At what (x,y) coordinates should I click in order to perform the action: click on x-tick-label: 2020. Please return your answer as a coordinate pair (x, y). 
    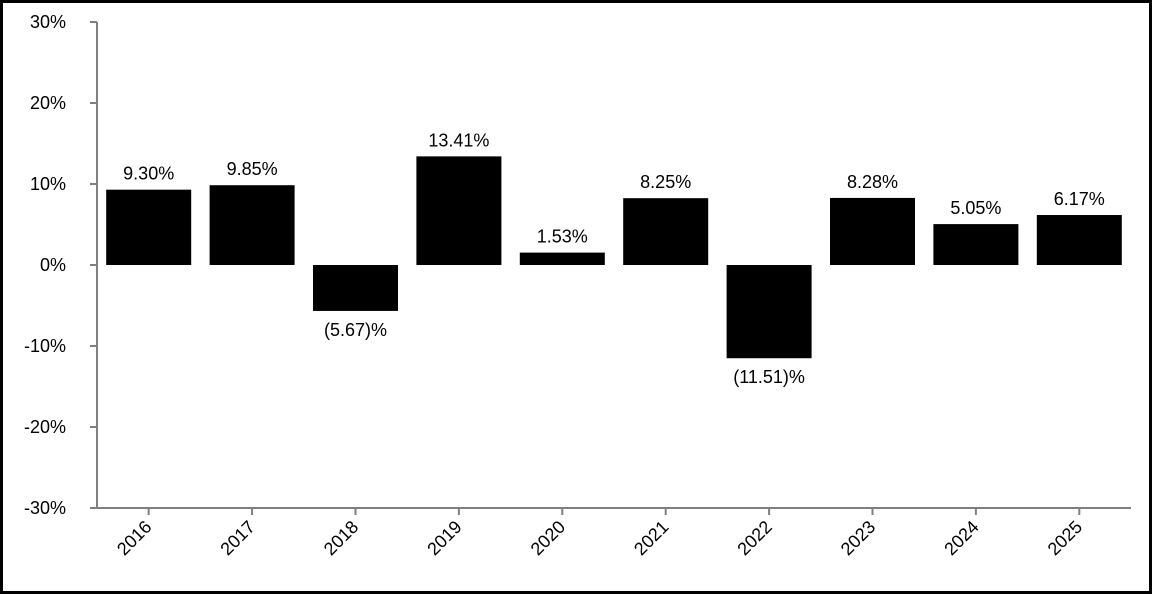
    Looking at the image, I should click on (548, 538).